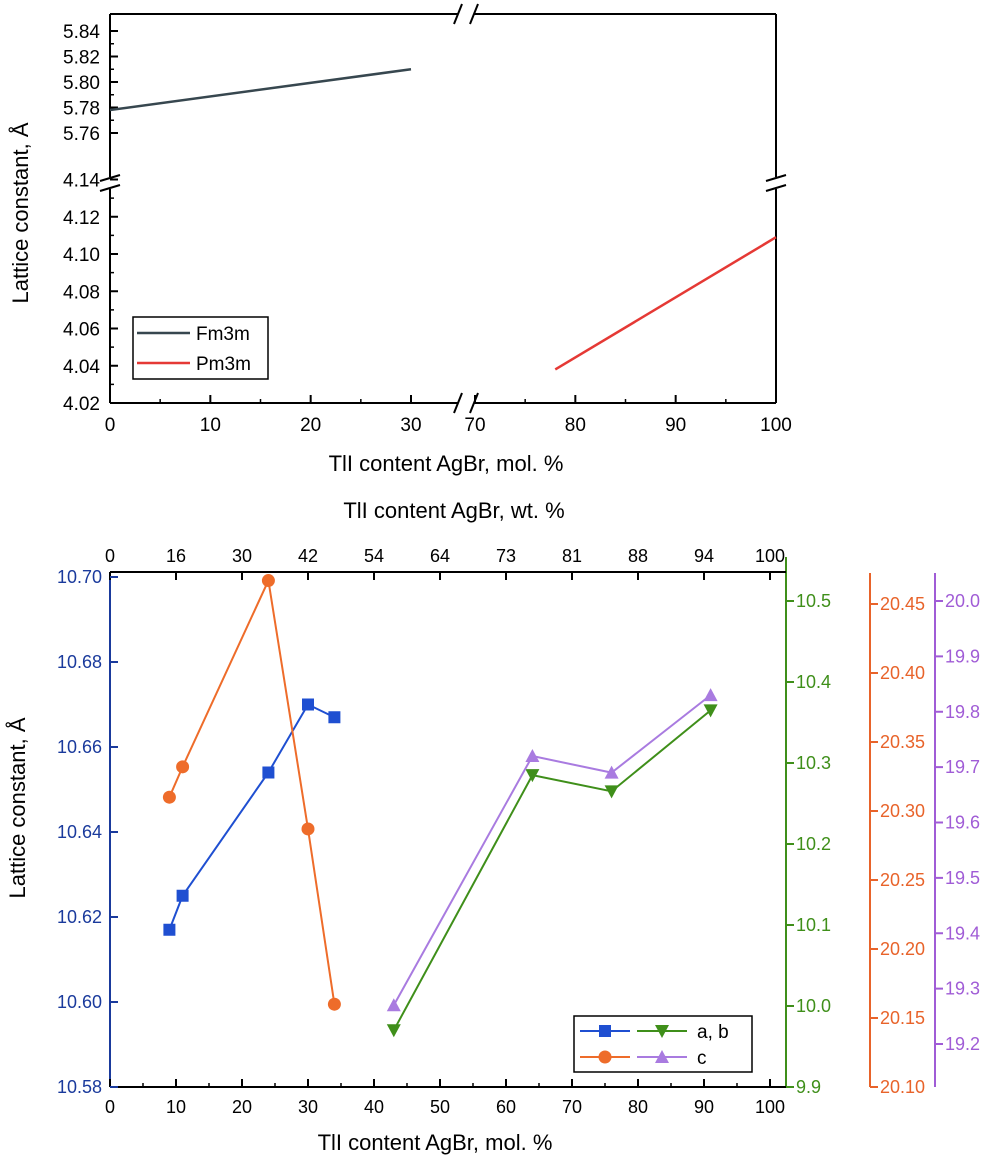 This screenshot has height=1163, width=1000. Describe the element at coordinates (79, 832) in the screenshot. I see `bottom-left-tick-label: 10.64` at that location.